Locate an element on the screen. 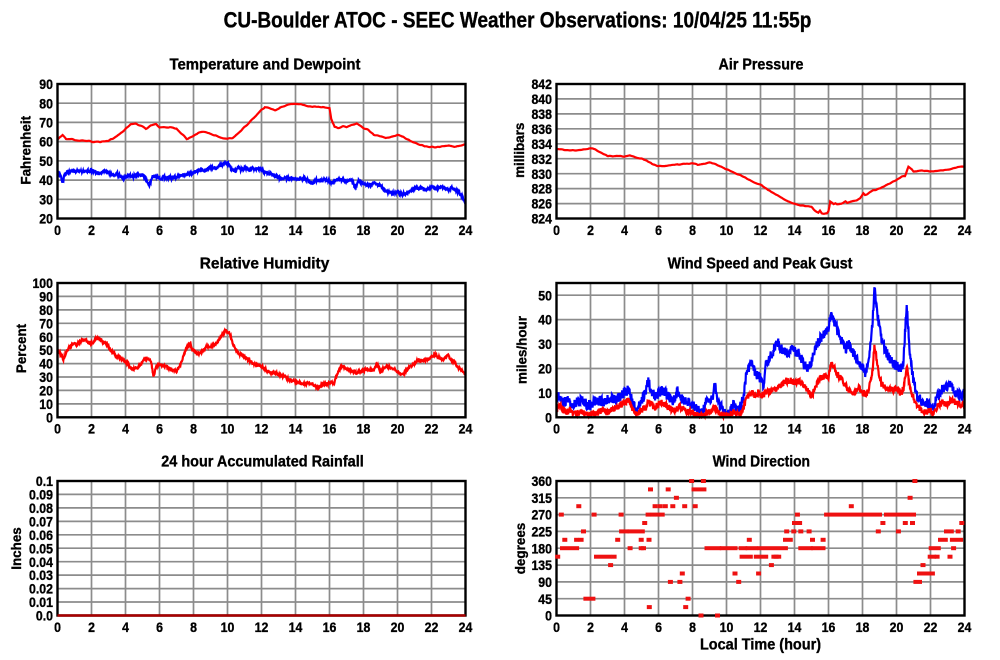 The image size is (1000, 660). svg-text: 834 is located at coordinates (541, 144).